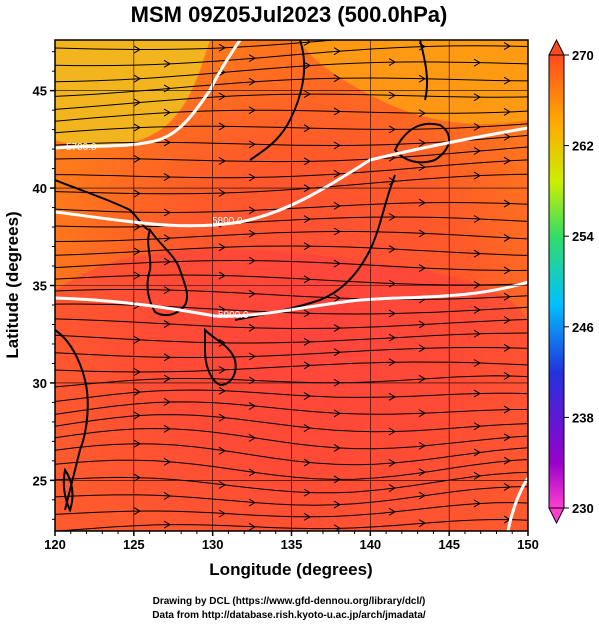  I want to click on x-tick-label: 135, so click(292, 544).